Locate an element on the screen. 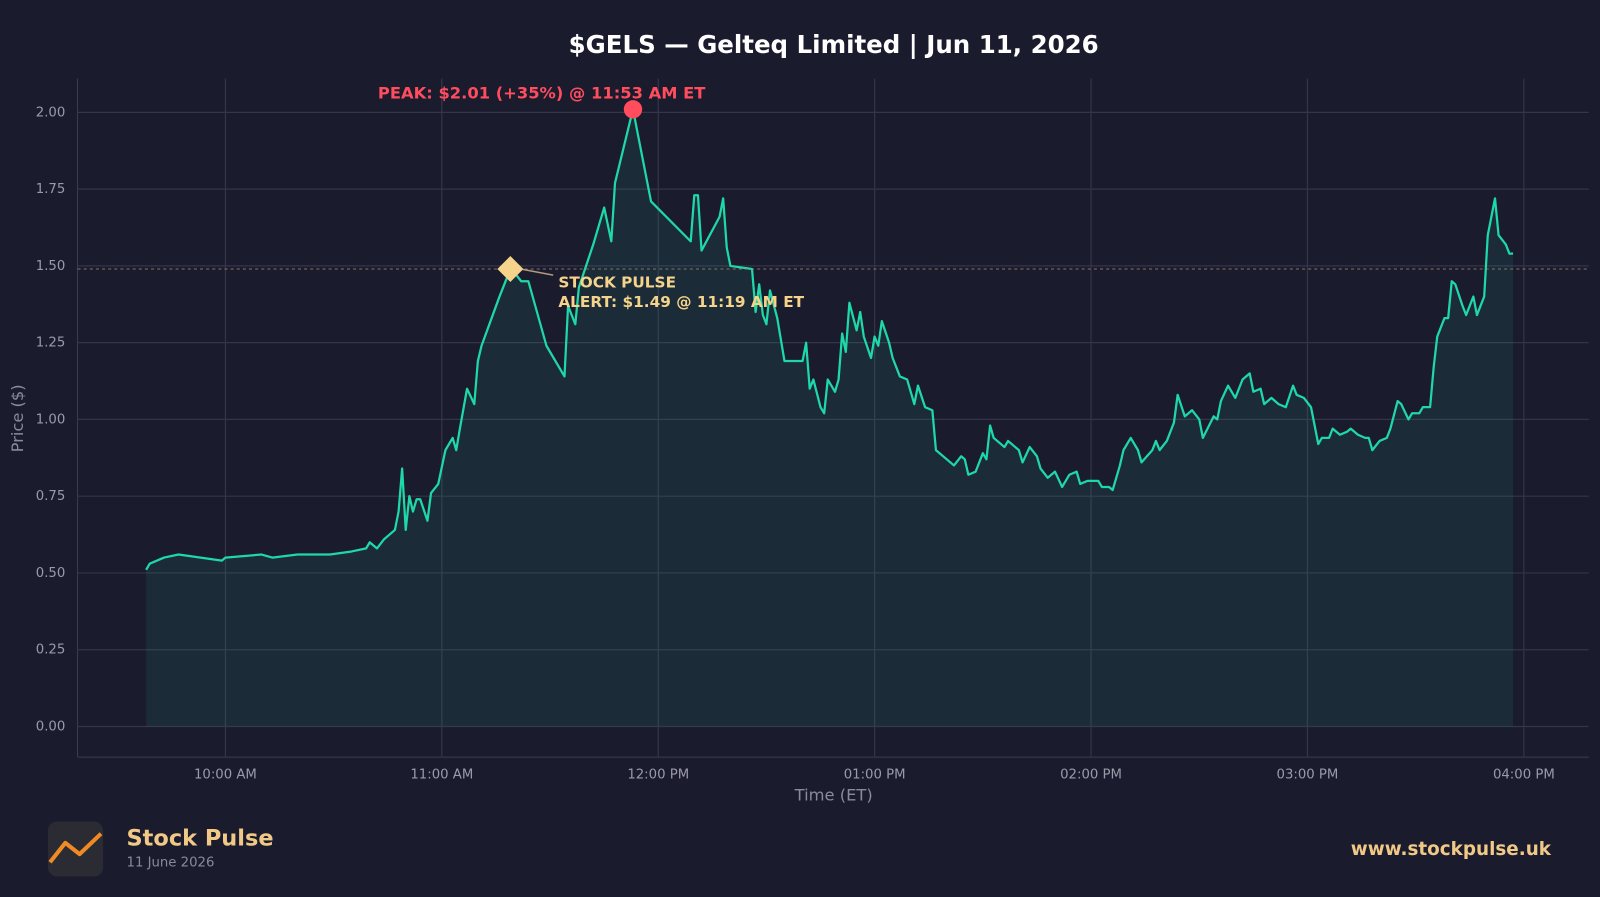  alert-label: STOCK PULSE is located at coordinates (617, 283).